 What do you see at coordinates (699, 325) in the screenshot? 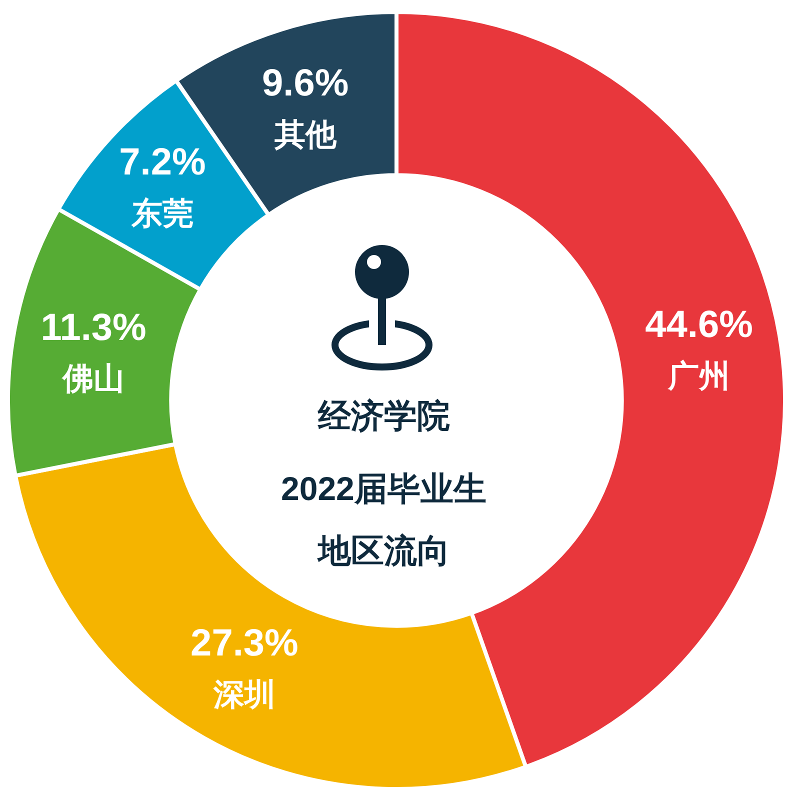
I see `data-label: 44.6%` at bounding box center [699, 325].